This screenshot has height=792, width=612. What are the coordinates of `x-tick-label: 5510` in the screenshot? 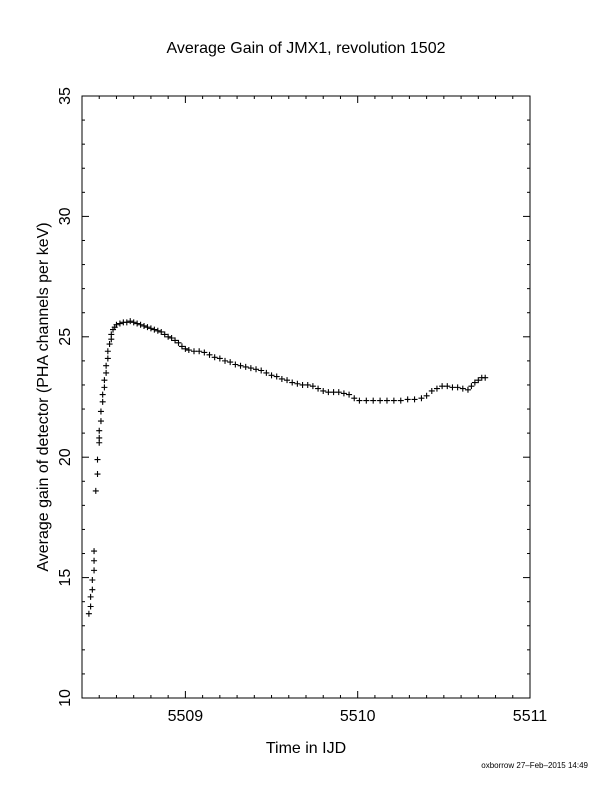 It's located at (358, 716).